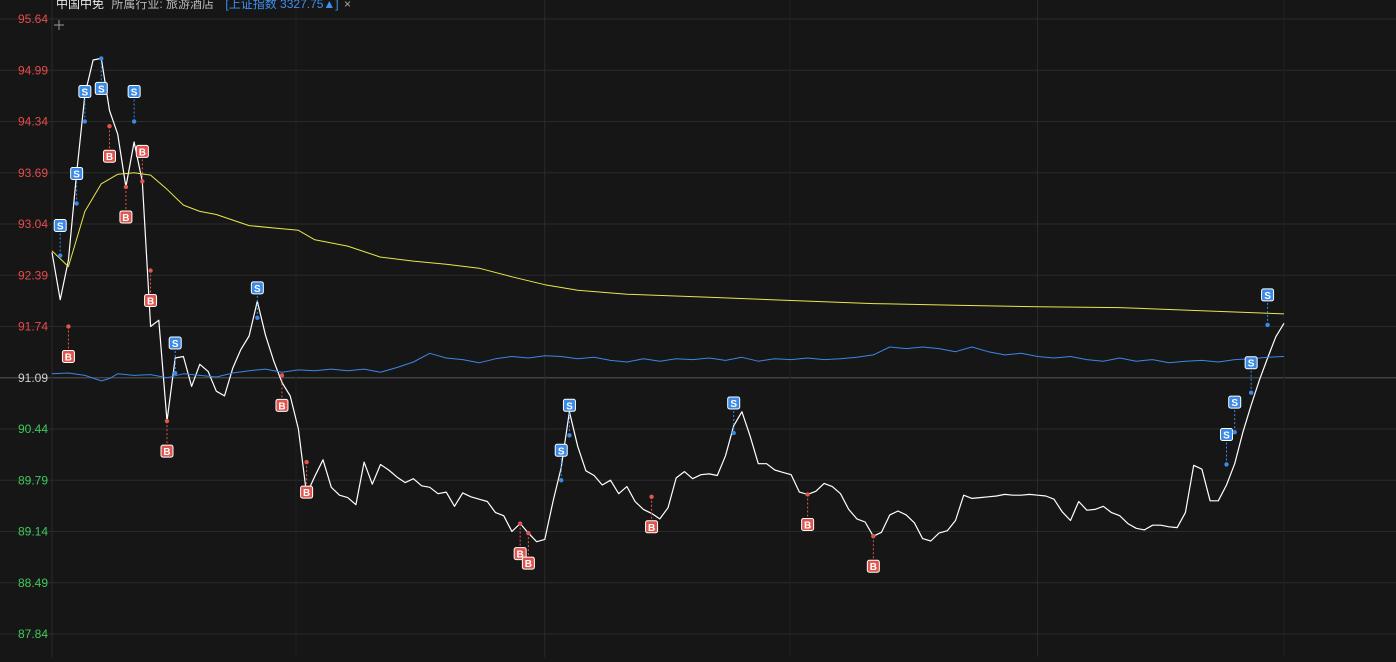 Image resolution: width=1396 pixels, height=662 pixels. Describe the element at coordinates (33, 224) in the screenshot. I see `y-tick-label: 93.04` at that location.